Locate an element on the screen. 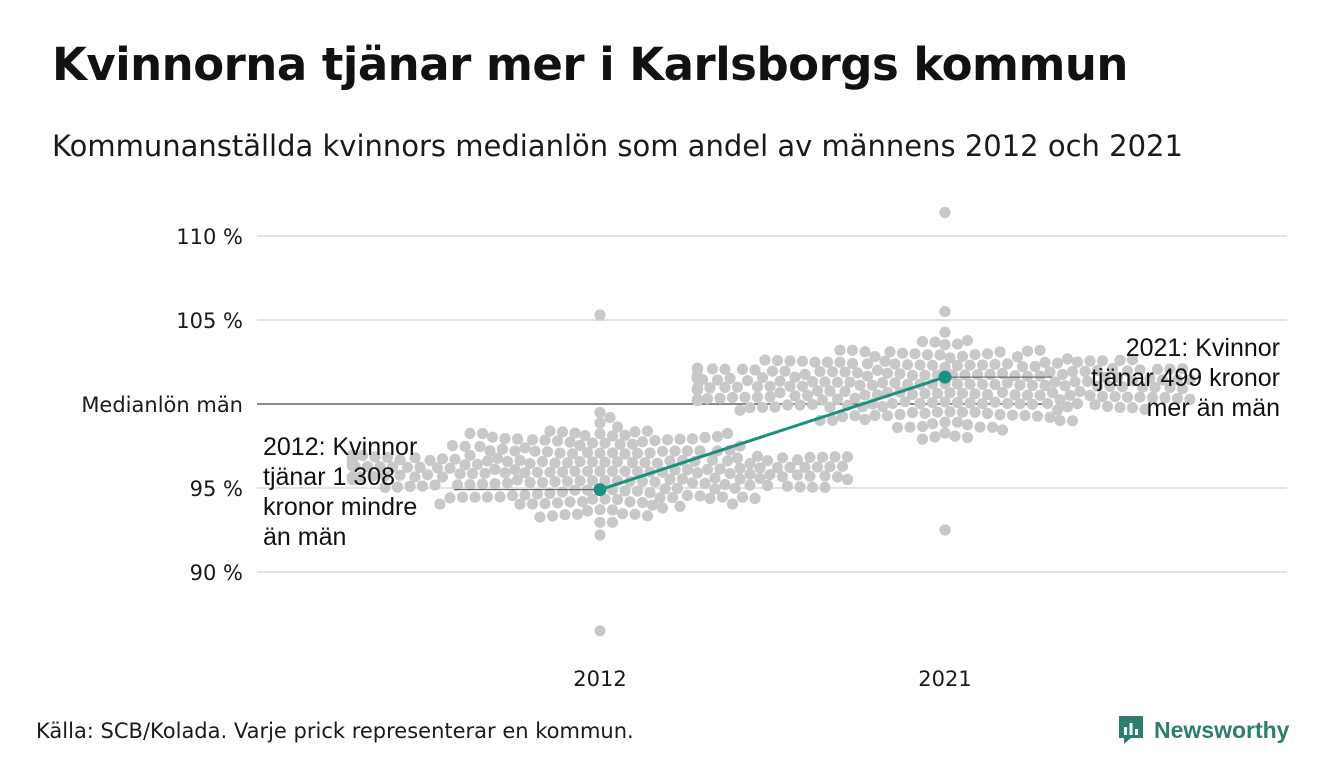 Image resolution: width=1340 pixels, height=780 pixels. annotation-line: 2012: Kvinnor is located at coordinates (340, 447).